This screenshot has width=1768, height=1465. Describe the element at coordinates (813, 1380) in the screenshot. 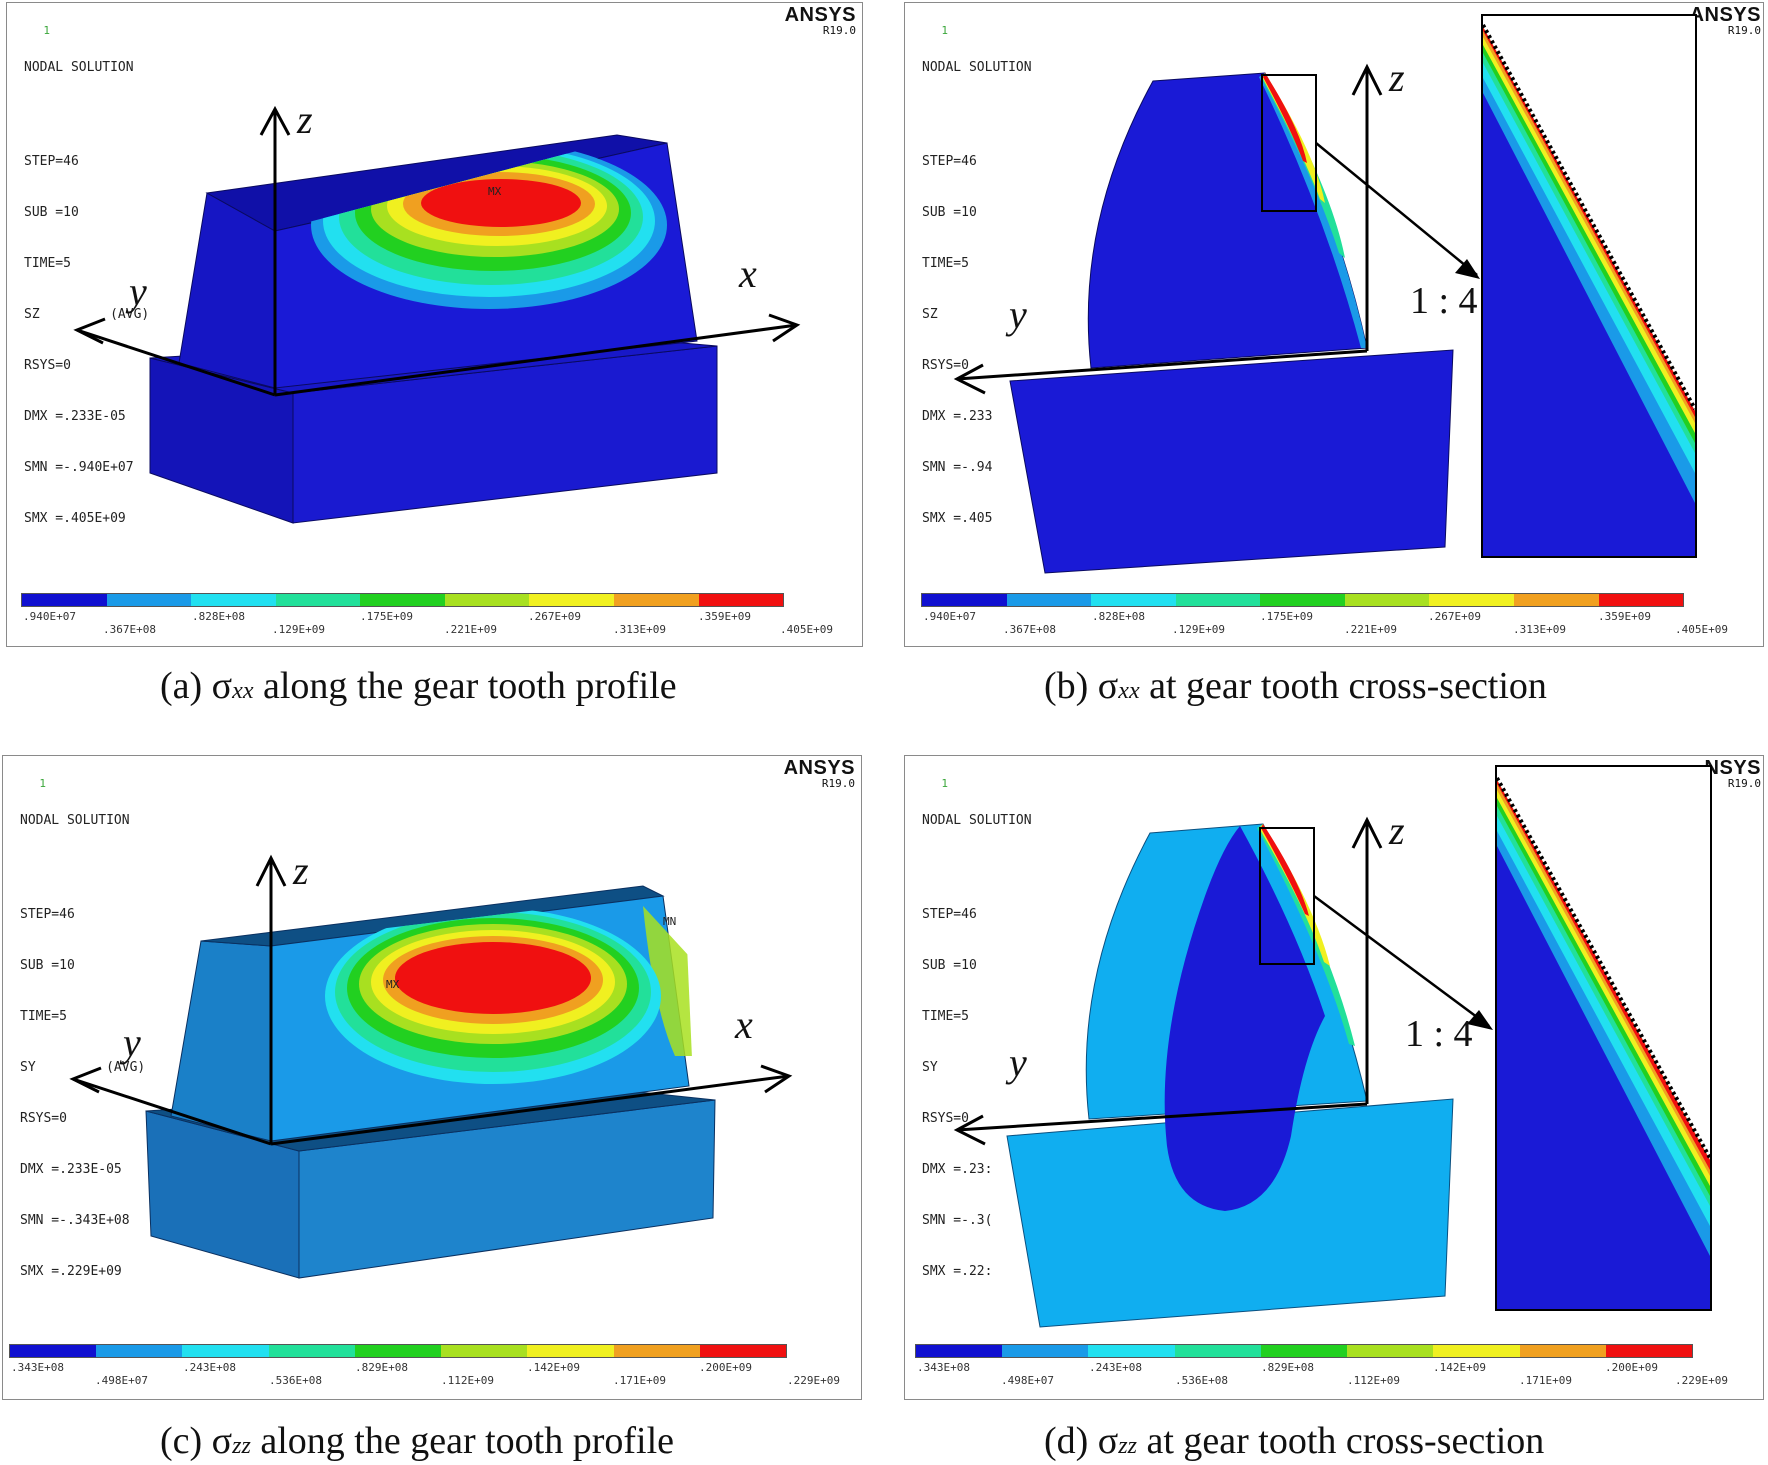

I see `legend-tick: .229E+09` at that location.